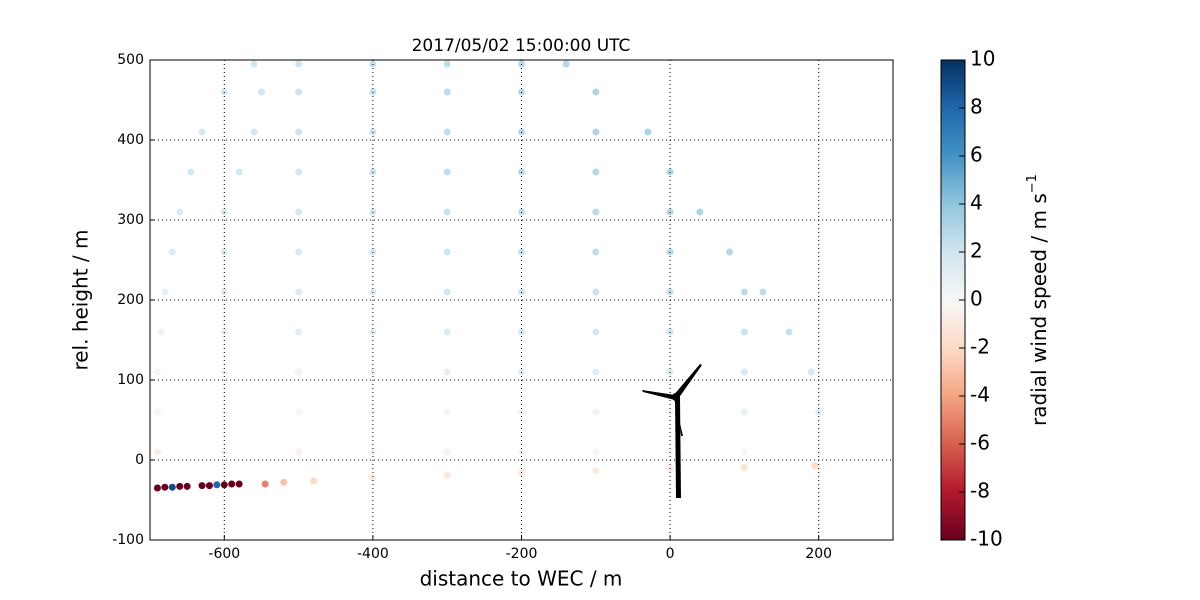 This screenshot has height=600, width=1200. What do you see at coordinates (976, 299) in the screenshot?
I see `colorbar-tick-label: 0` at bounding box center [976, 299].